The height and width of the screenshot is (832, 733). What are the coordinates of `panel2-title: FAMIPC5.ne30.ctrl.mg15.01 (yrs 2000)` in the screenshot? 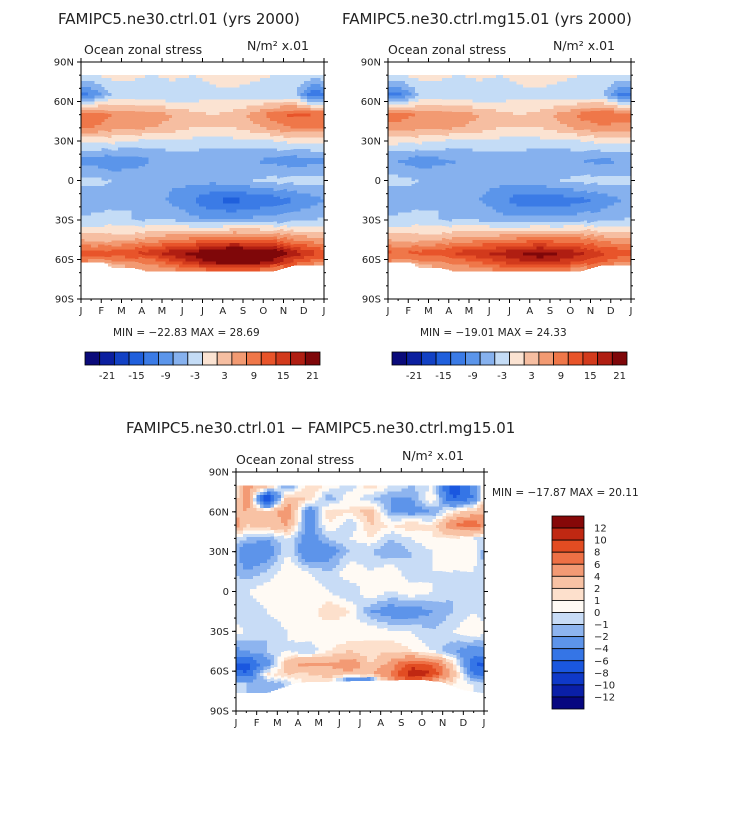 It's located at (487, 19).